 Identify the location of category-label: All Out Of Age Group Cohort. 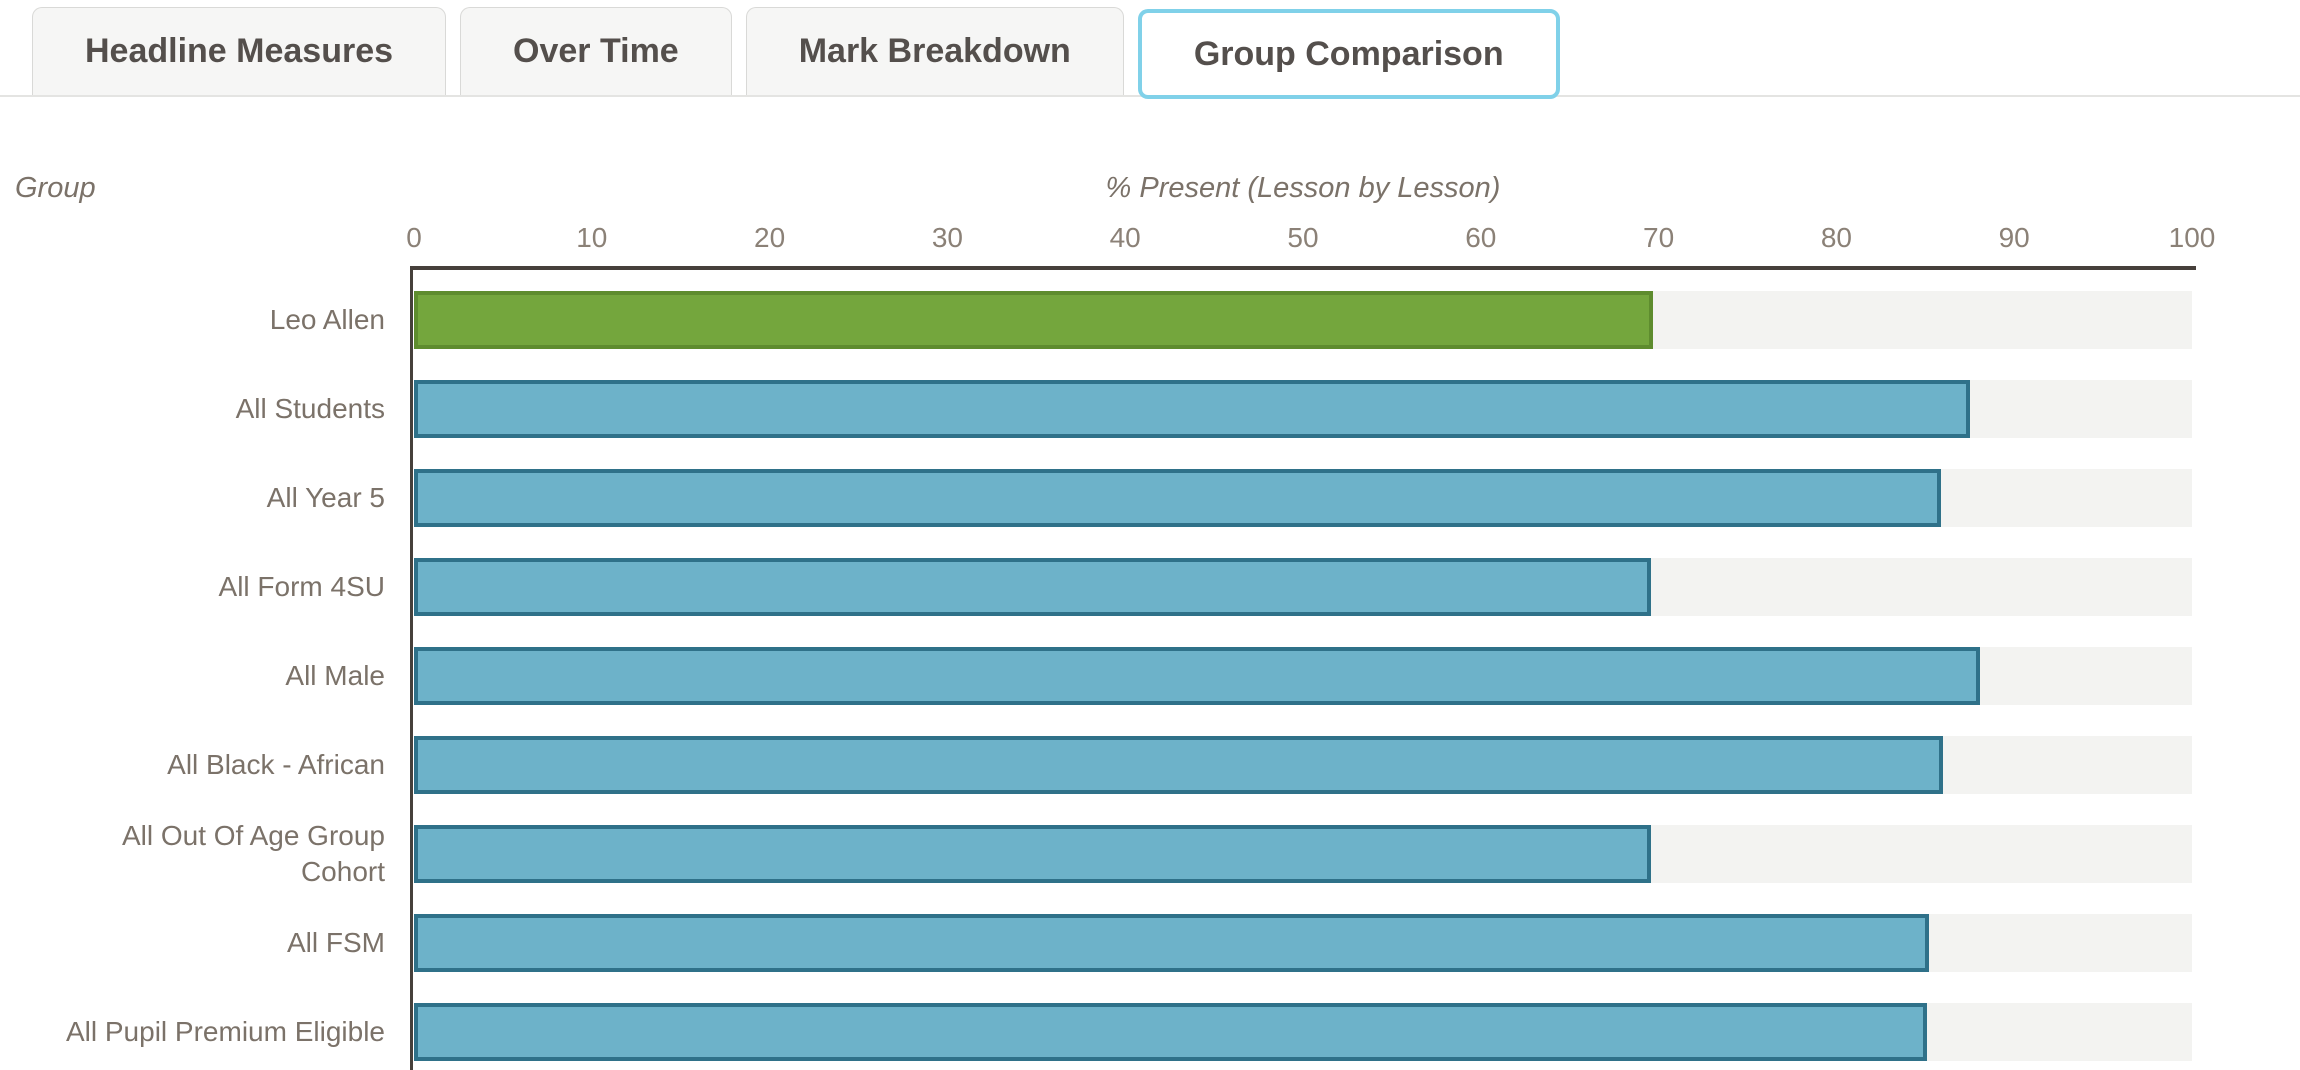
(253, 853).